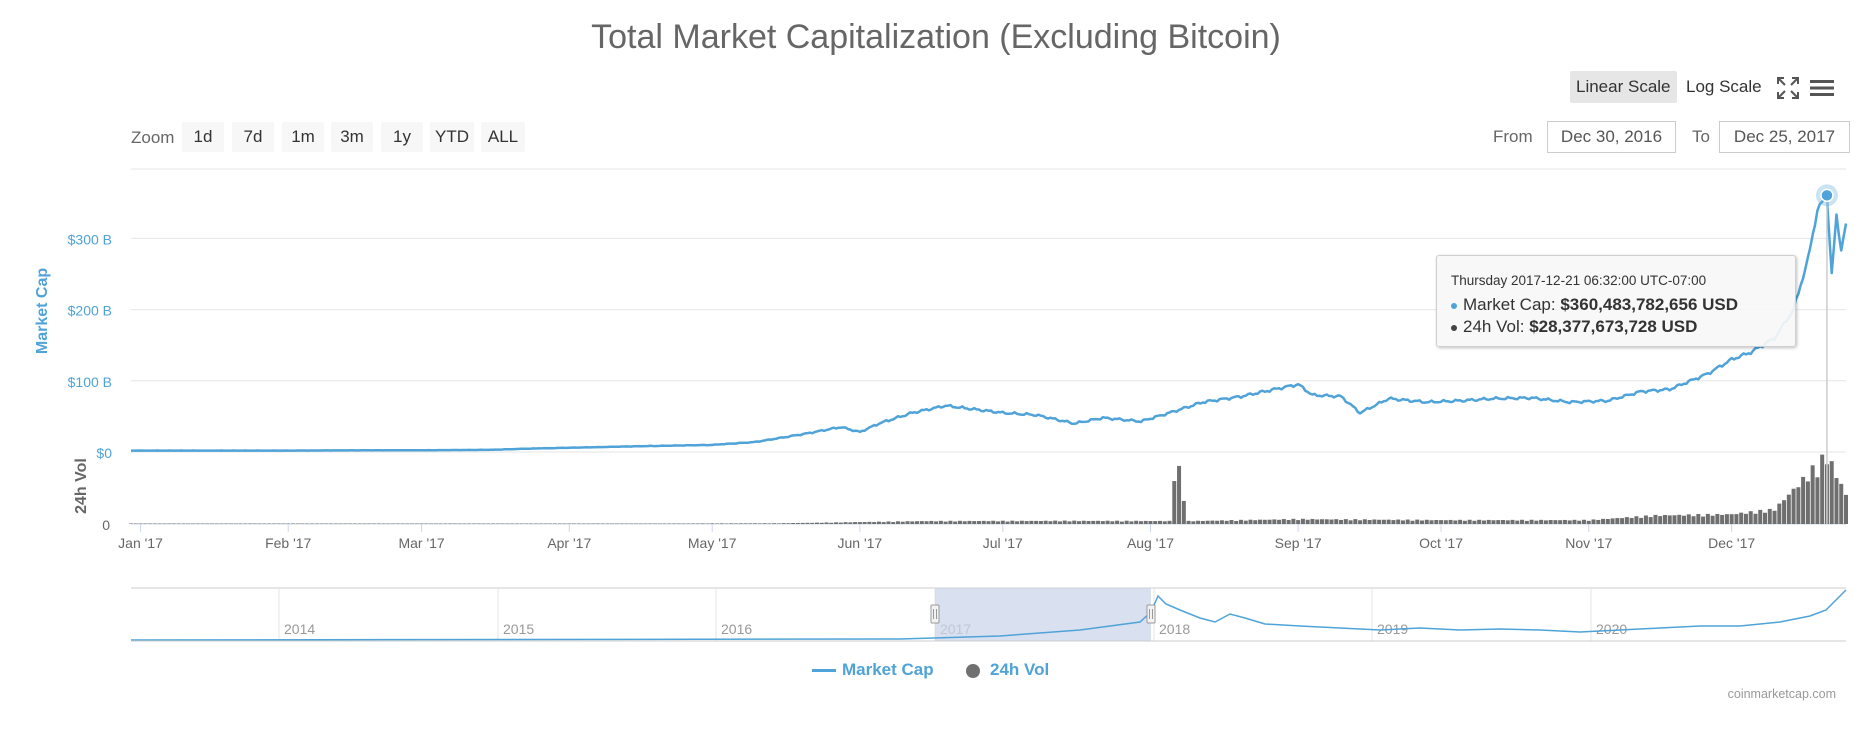 This screenshot has width=1872, height=736. Describe the element at coordinates (303, 137) in the screenshot. I see `zoom-1m-button: 1m` at that location.